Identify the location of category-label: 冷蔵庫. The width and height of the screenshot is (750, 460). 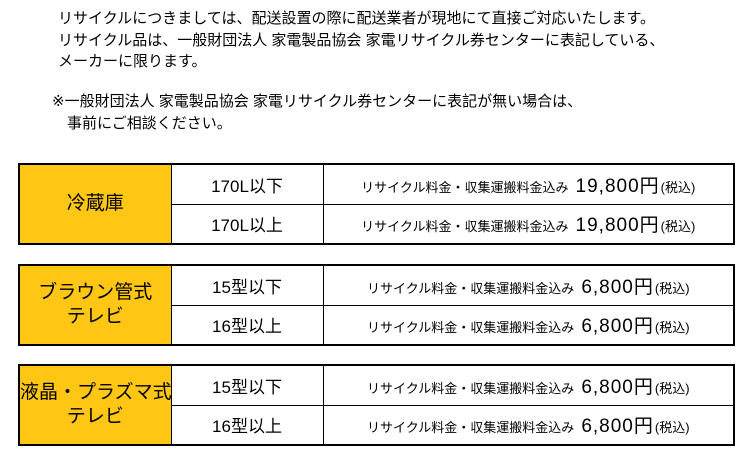
(95, 203).